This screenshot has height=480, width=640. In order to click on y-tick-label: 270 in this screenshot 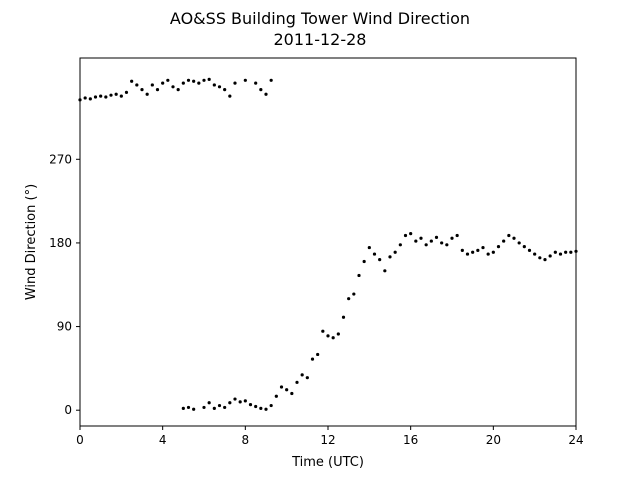, I will do `click(60, 159)`.